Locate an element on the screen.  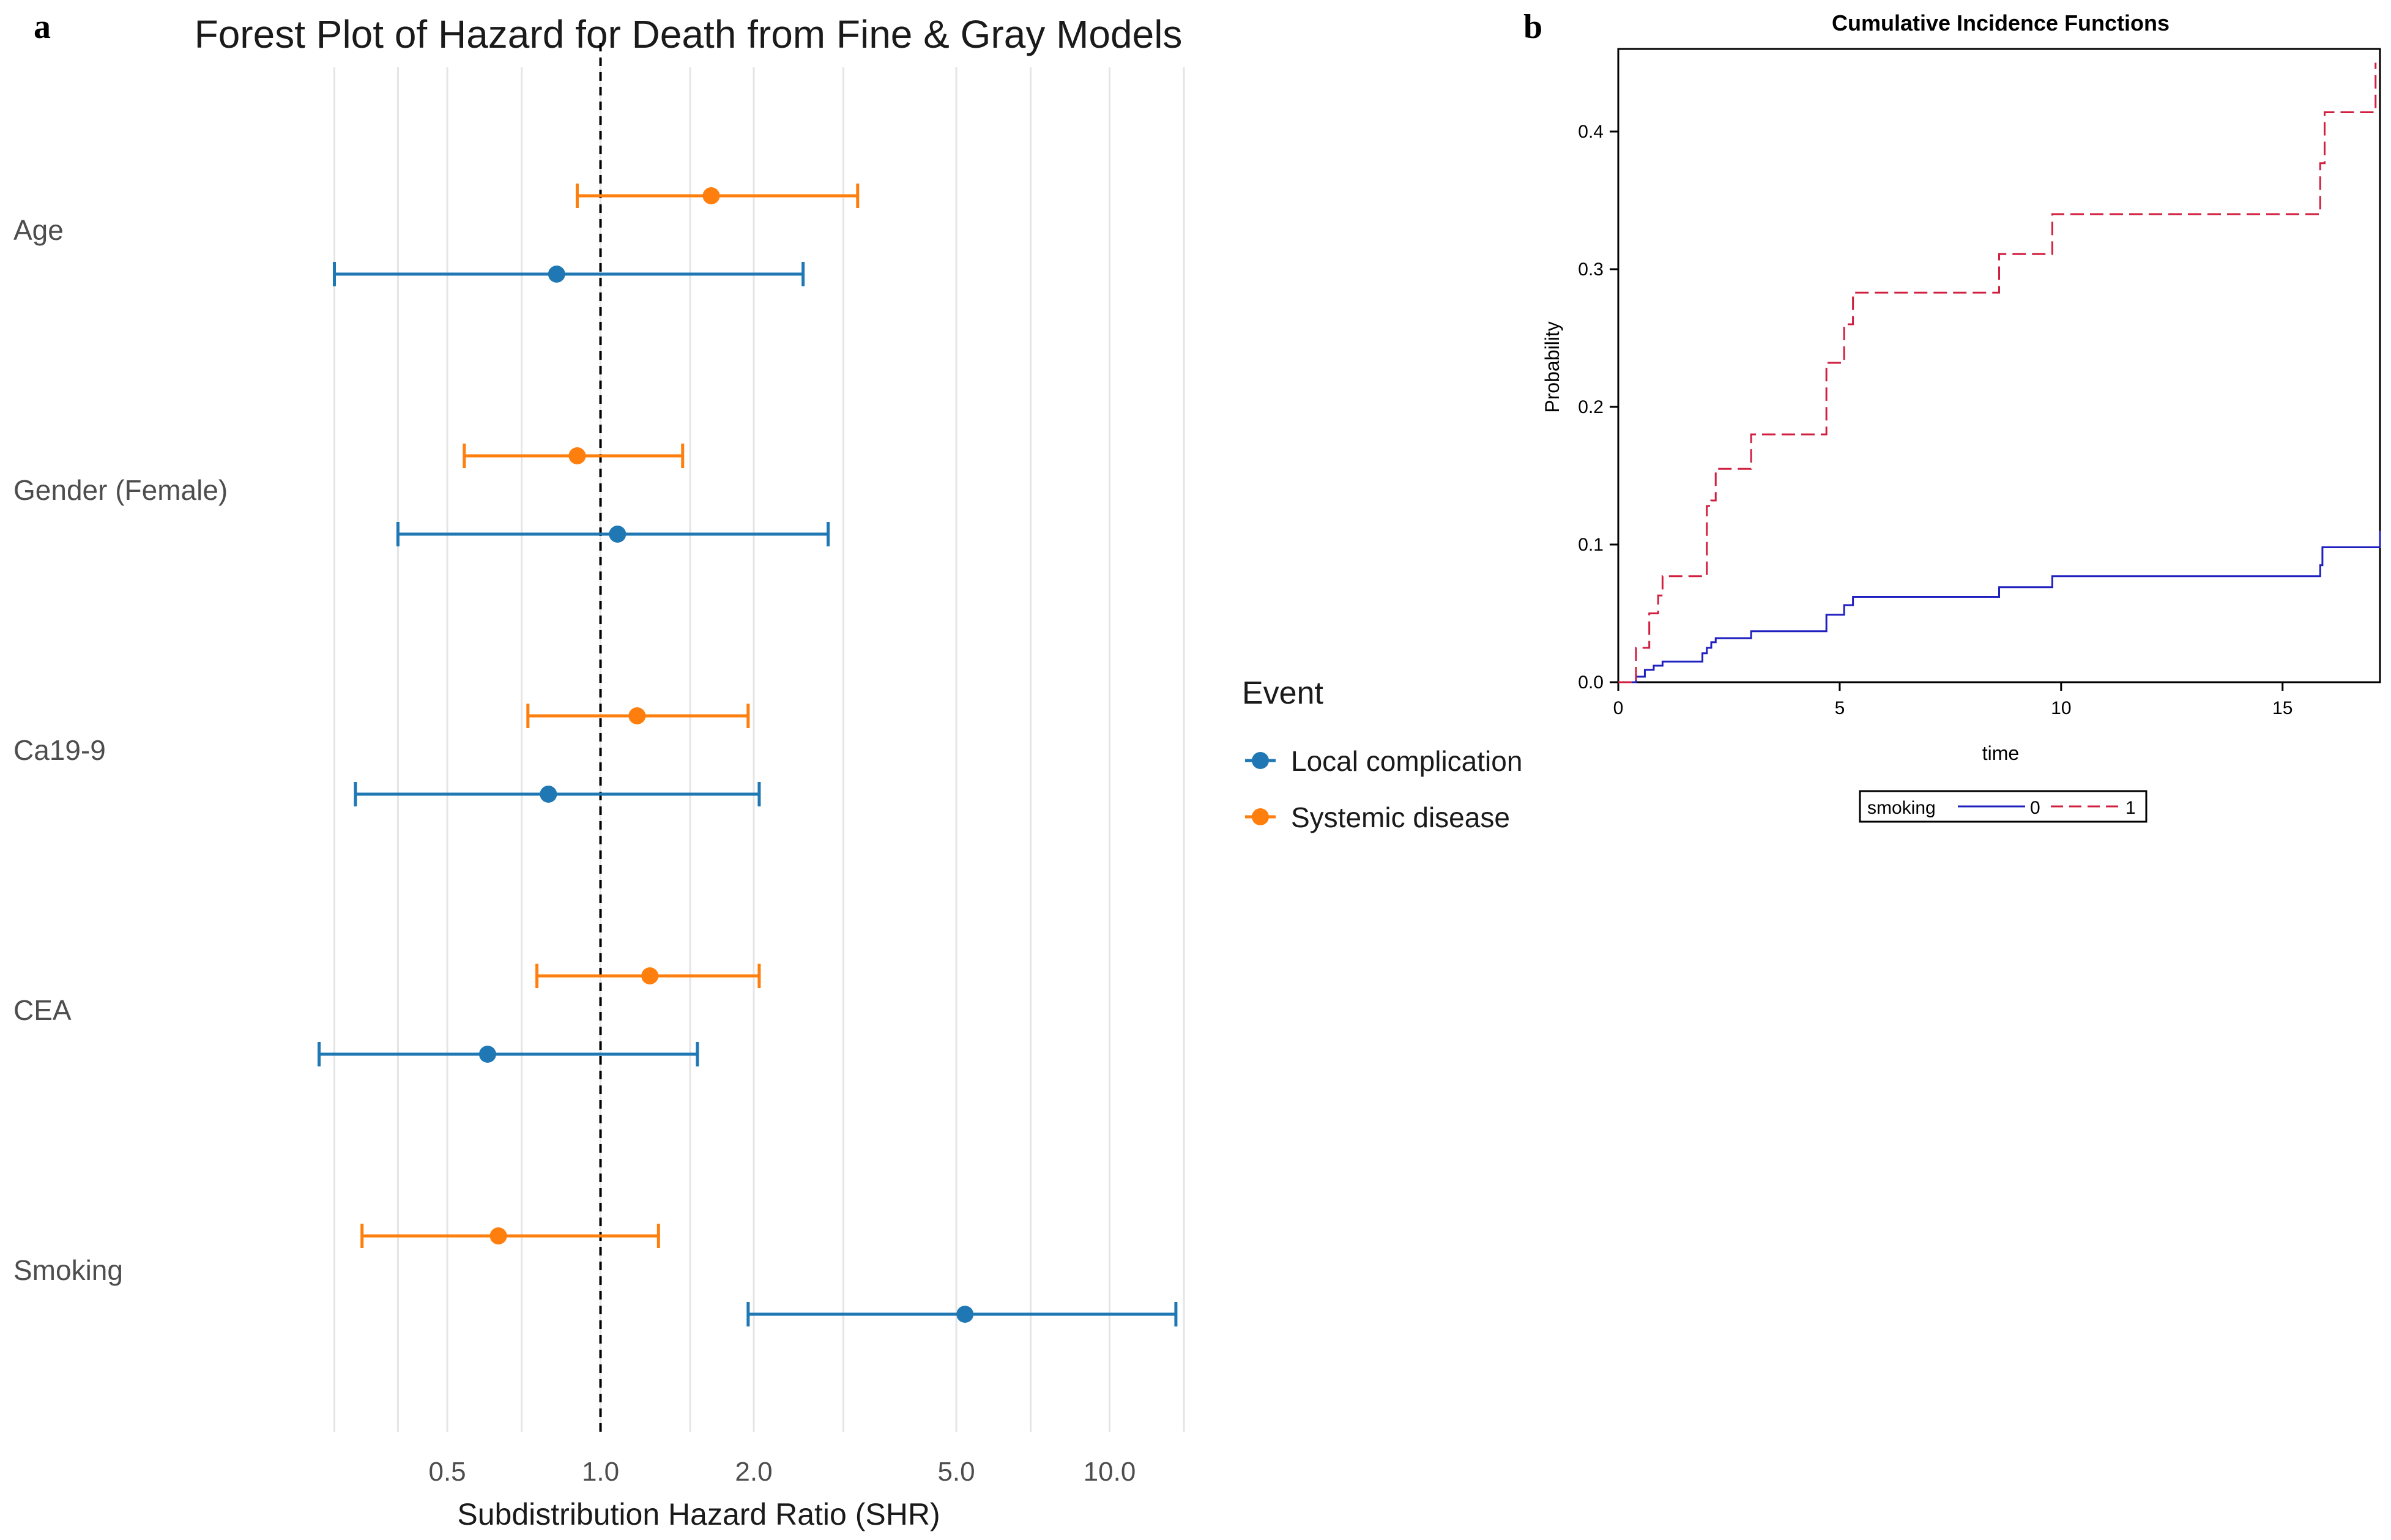
x-tick-label: 5.0 is located at coordinates (956, 1472).